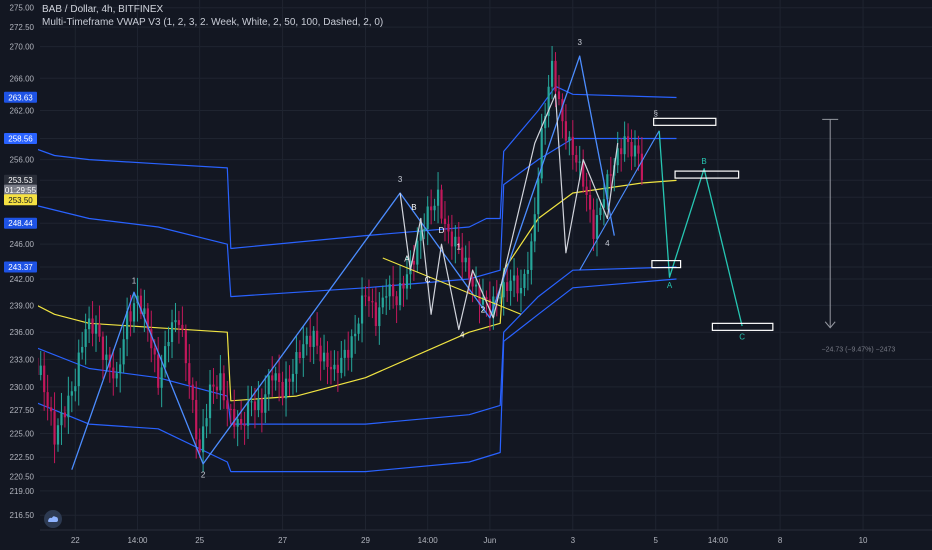 Image resolution: width=932 pixels, height=550 pixels. What do you see at coordinates (22, 491) in the screenshot?
I see `price-tick-label: 219.00` at bounding box center [22, 491].